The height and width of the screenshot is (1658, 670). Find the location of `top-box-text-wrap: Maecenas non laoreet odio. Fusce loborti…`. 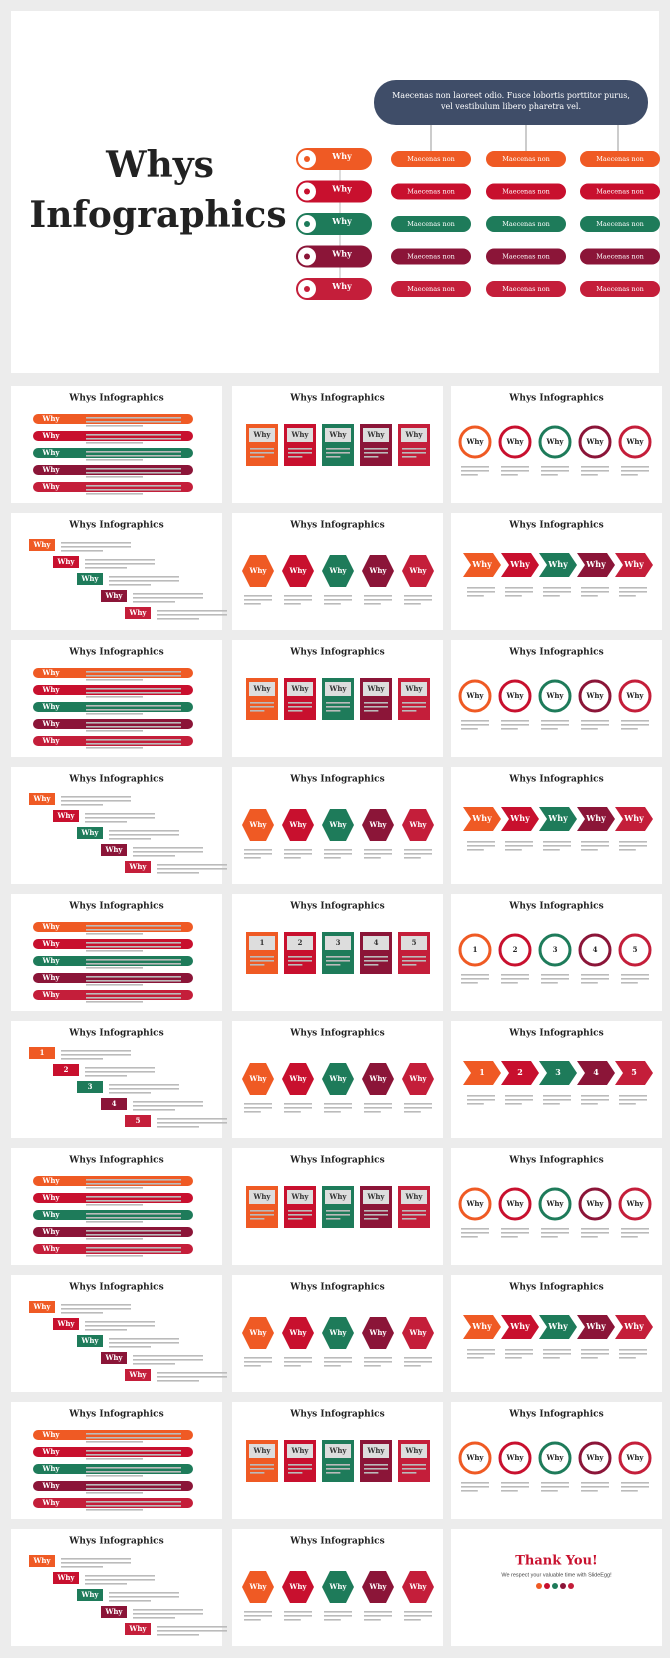

top-box-text-wrap: Maecenas non laoreet odio. Fusce loborti… is located at coordinates (511, 101).